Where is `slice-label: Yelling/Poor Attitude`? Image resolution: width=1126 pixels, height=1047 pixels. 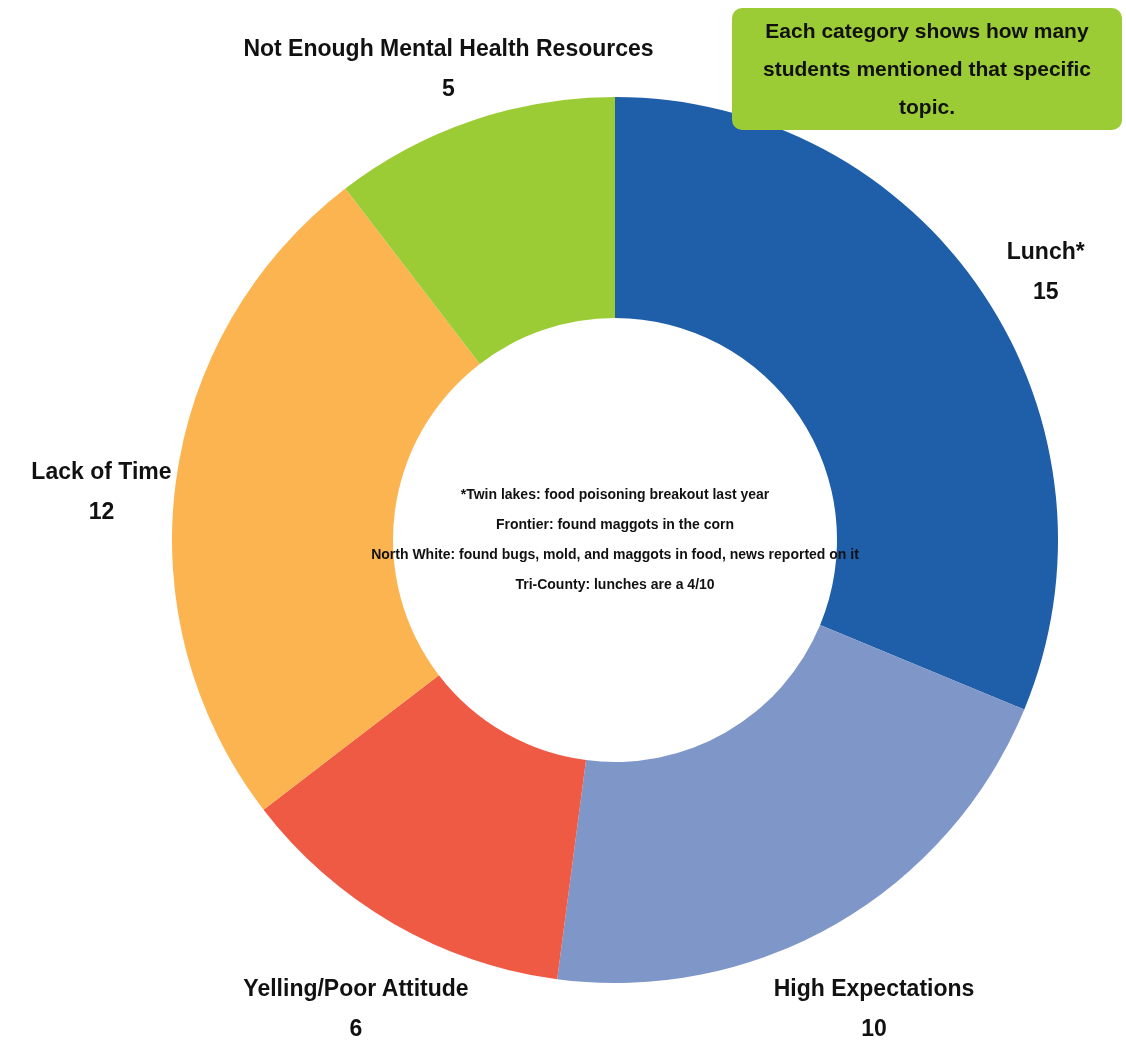 slice-label: Yelling/Poor Attitude is located at coordinates (356, 987).